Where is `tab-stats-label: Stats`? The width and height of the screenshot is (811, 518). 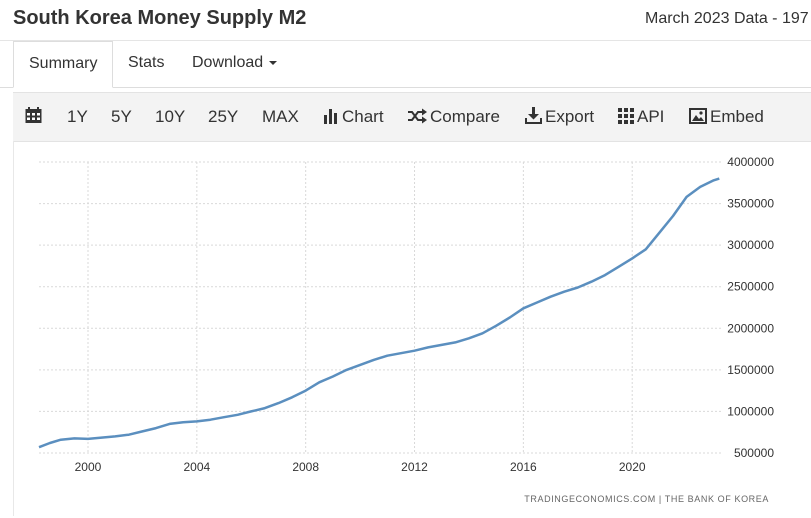 tab-stats-label: Stats is located at coordinates (146, 62).